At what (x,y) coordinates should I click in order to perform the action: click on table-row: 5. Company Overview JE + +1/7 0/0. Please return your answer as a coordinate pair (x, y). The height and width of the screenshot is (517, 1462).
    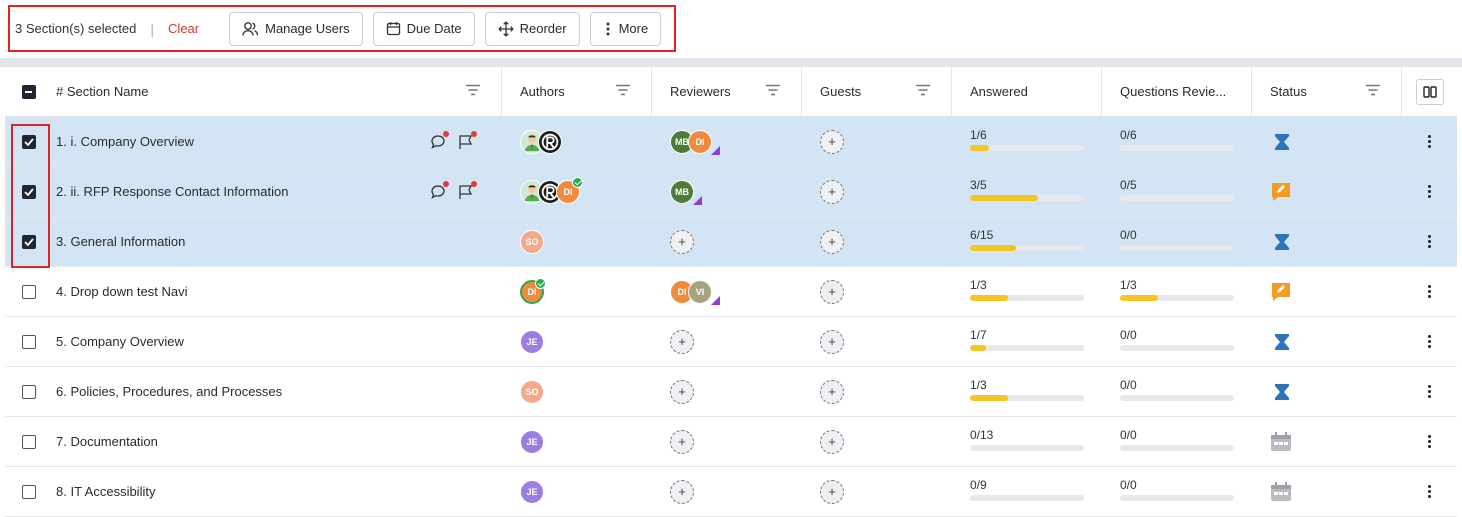
    Looking at the image, I should click on (731, 342).